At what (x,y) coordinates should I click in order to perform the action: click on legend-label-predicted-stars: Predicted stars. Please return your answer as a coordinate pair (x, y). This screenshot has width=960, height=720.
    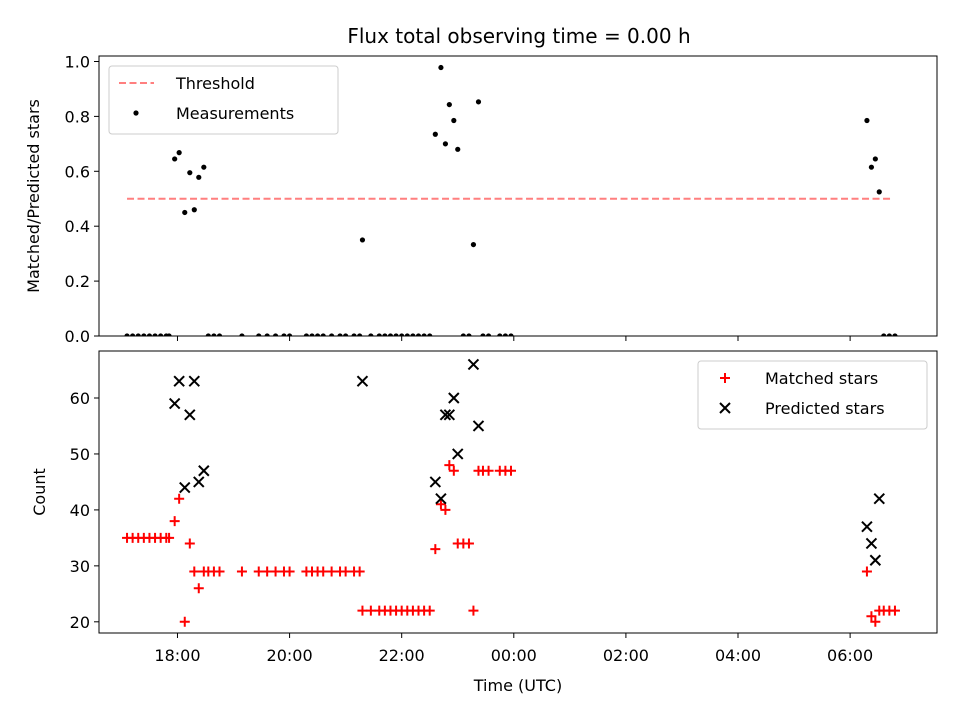
    Looking at the image, I should click on (825, 408).